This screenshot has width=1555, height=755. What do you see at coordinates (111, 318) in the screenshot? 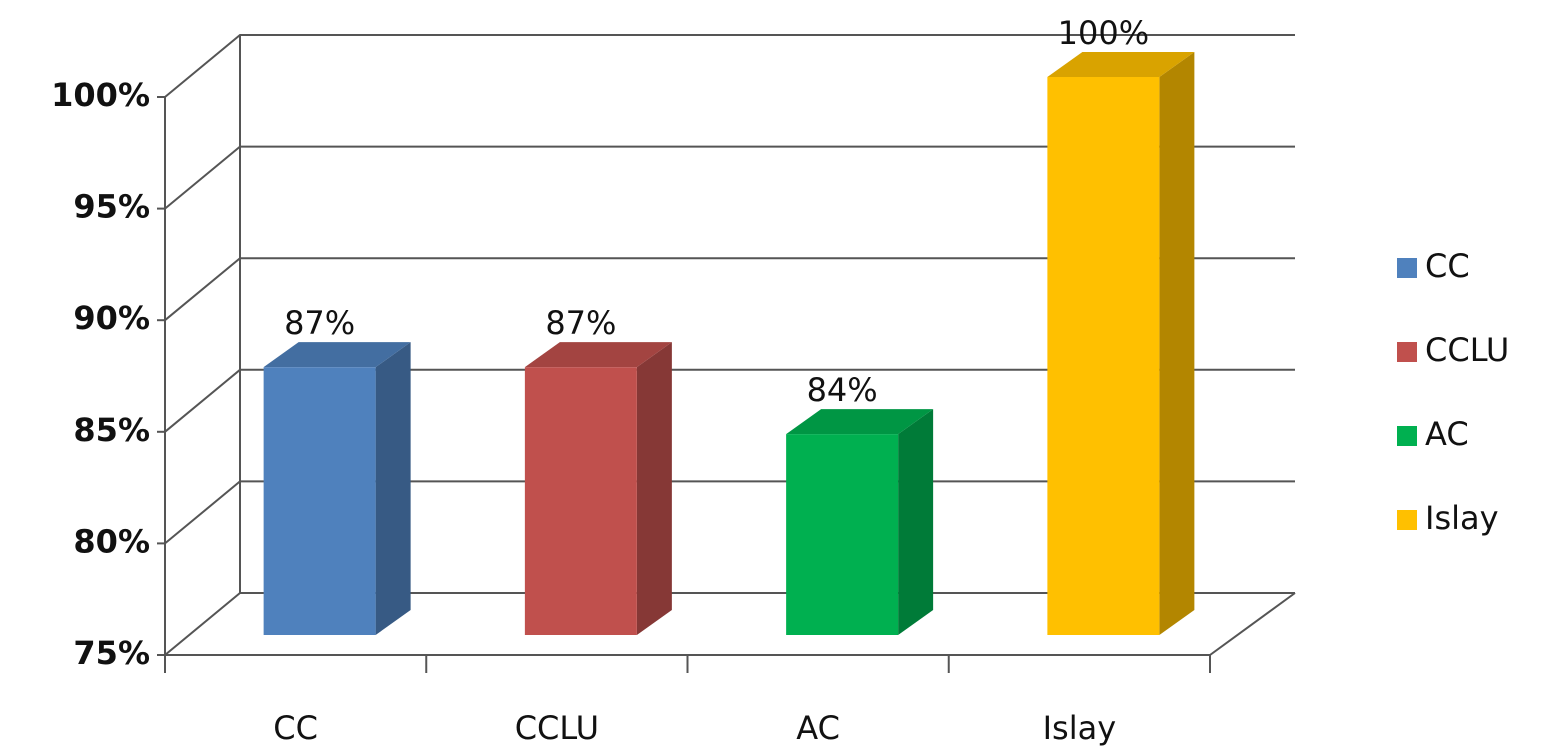
I see `y-tick-label: 90%` at bounding box center [111, 318].